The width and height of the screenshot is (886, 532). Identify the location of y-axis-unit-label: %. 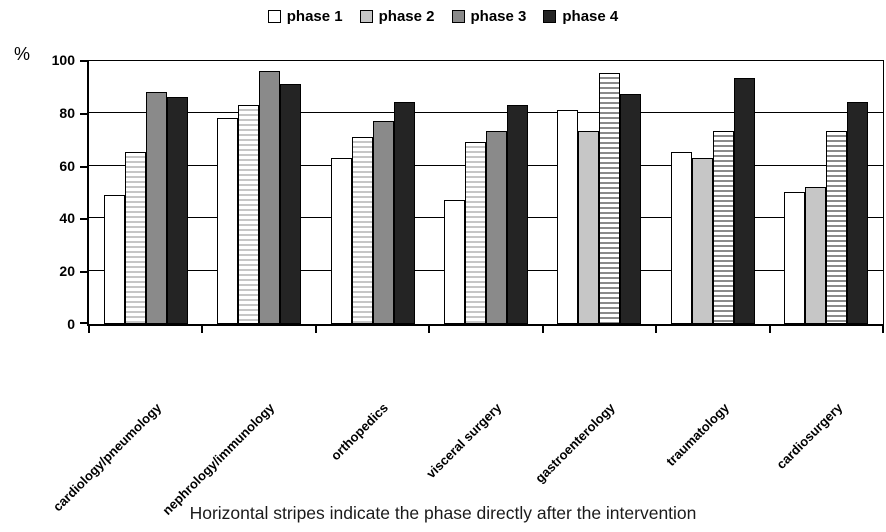
(22, 54).